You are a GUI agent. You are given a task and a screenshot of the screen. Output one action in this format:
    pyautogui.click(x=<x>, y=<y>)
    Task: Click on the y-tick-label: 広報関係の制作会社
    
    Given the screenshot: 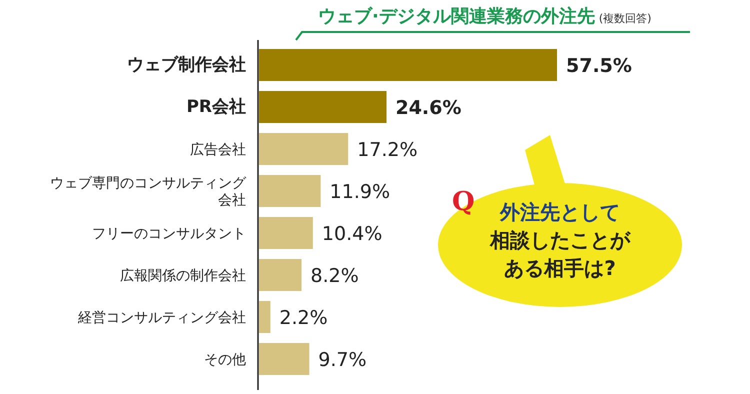 What is the action you would take?
    pyautogui.click(x=183, y=276)
    